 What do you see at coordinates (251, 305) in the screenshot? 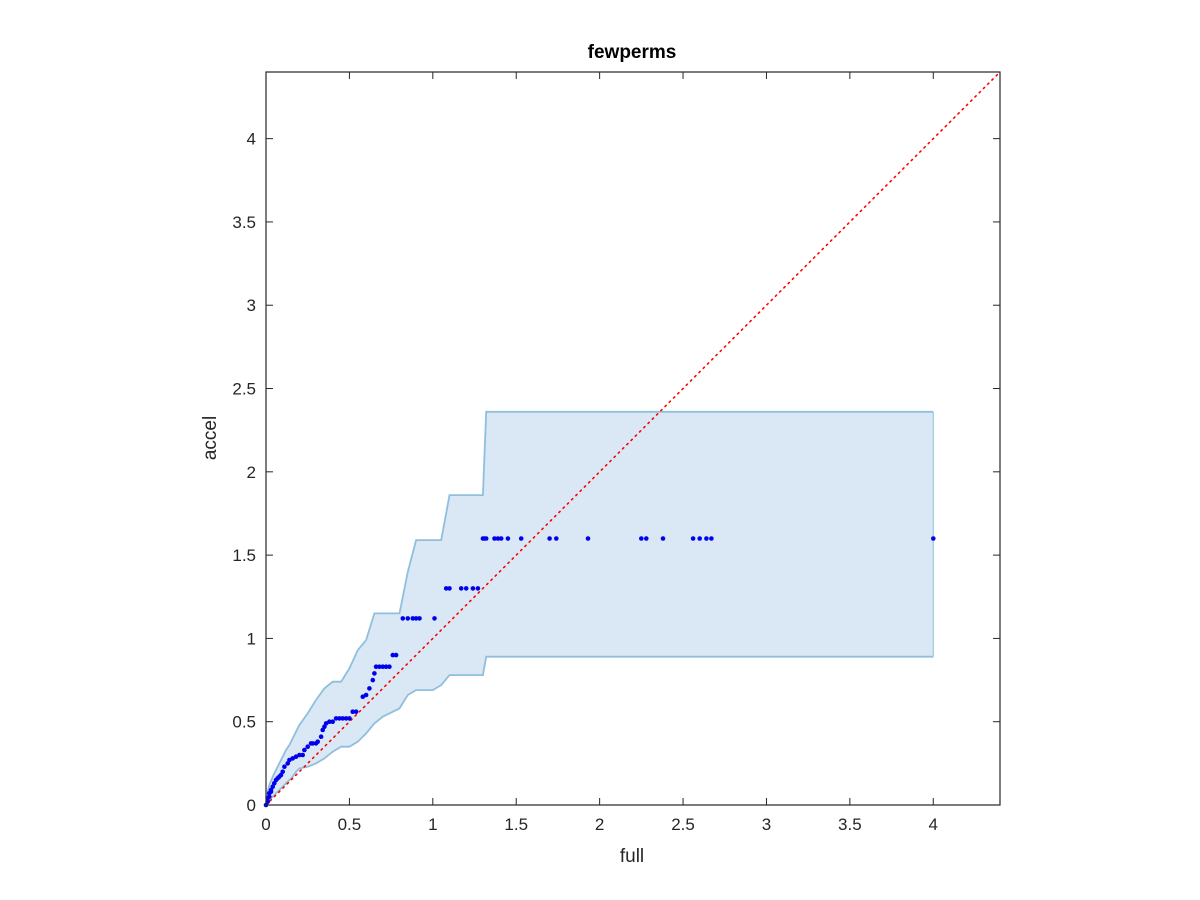
I see `y-tick-label: 3` at bounding box center [251, 305].